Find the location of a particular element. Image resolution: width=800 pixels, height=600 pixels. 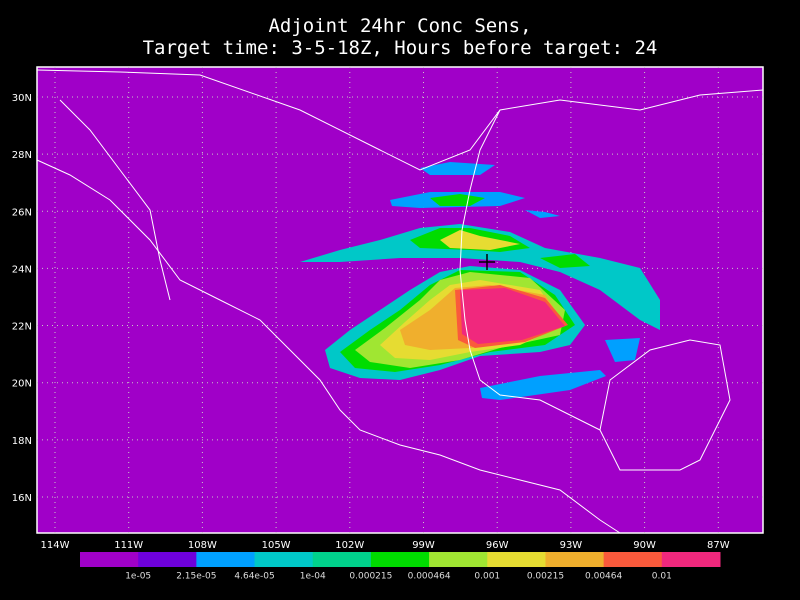

colorbar-label: 0.001 is located at coordinates (487, 577).